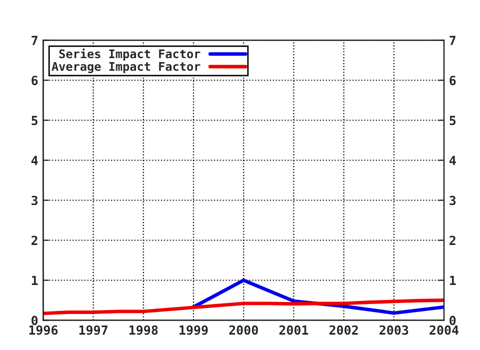 This screenshot has width=480, height=350. What do you see at coordinates (243, 307) in the screenshot?
I see `line-series` at bounding box center [243, 307].